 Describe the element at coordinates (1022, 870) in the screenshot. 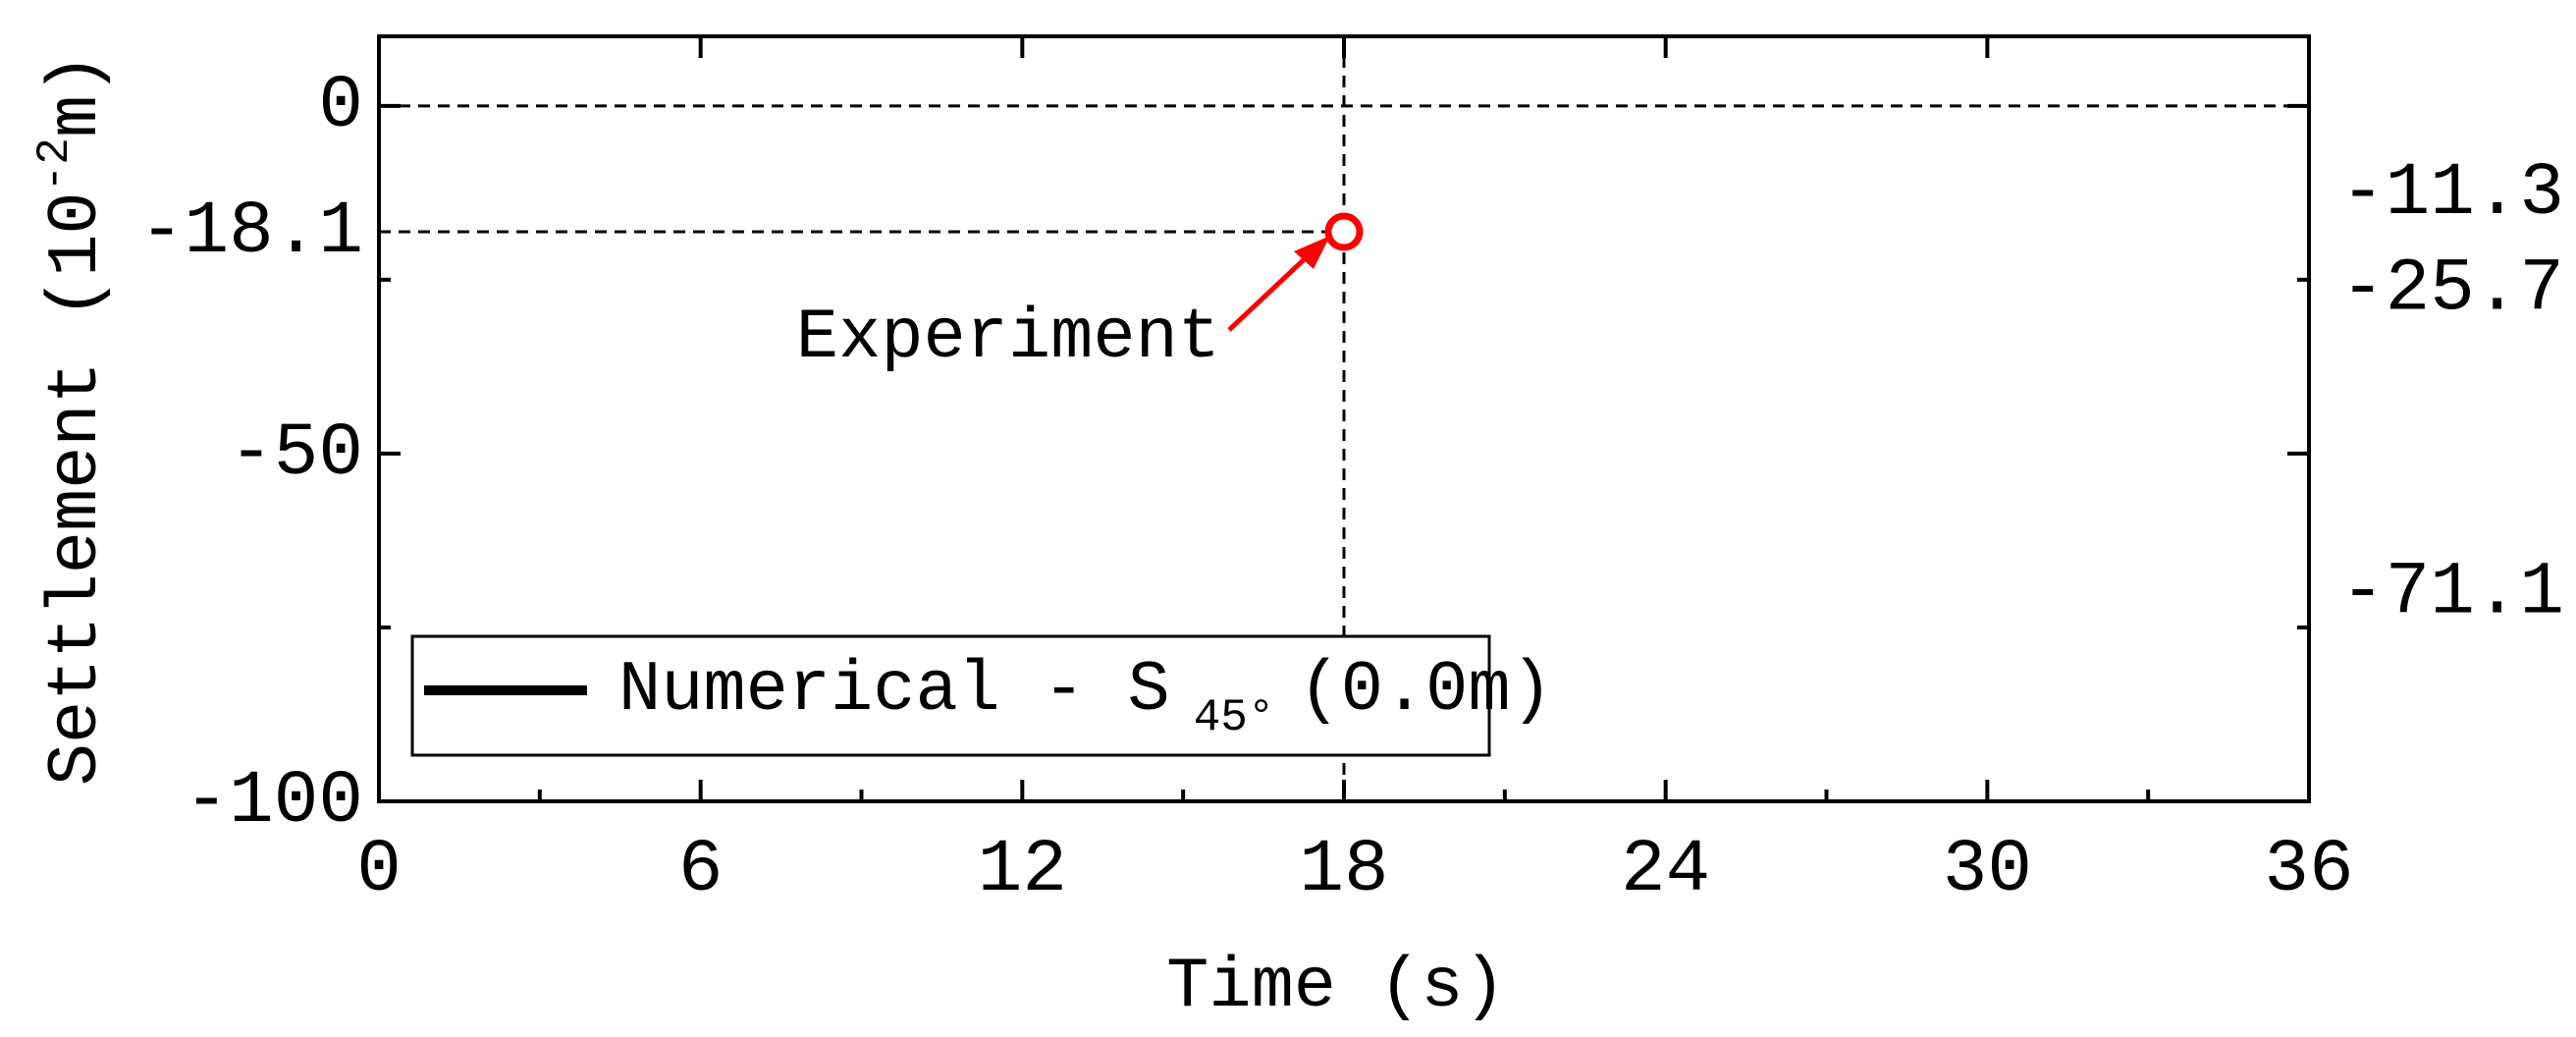

I see `x-tick-label: 12` at that location.